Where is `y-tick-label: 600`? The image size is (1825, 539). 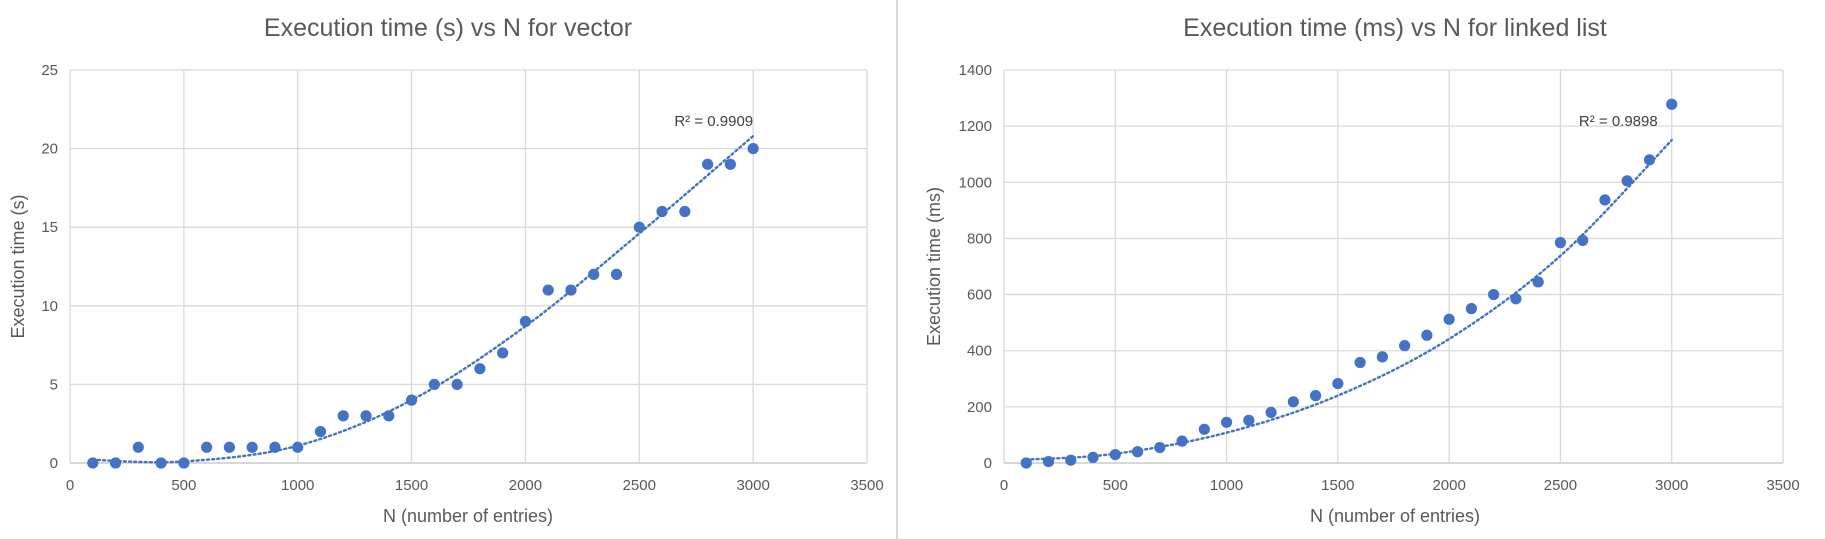
y-tick-label: 600 is located at coordinates (979, 295).